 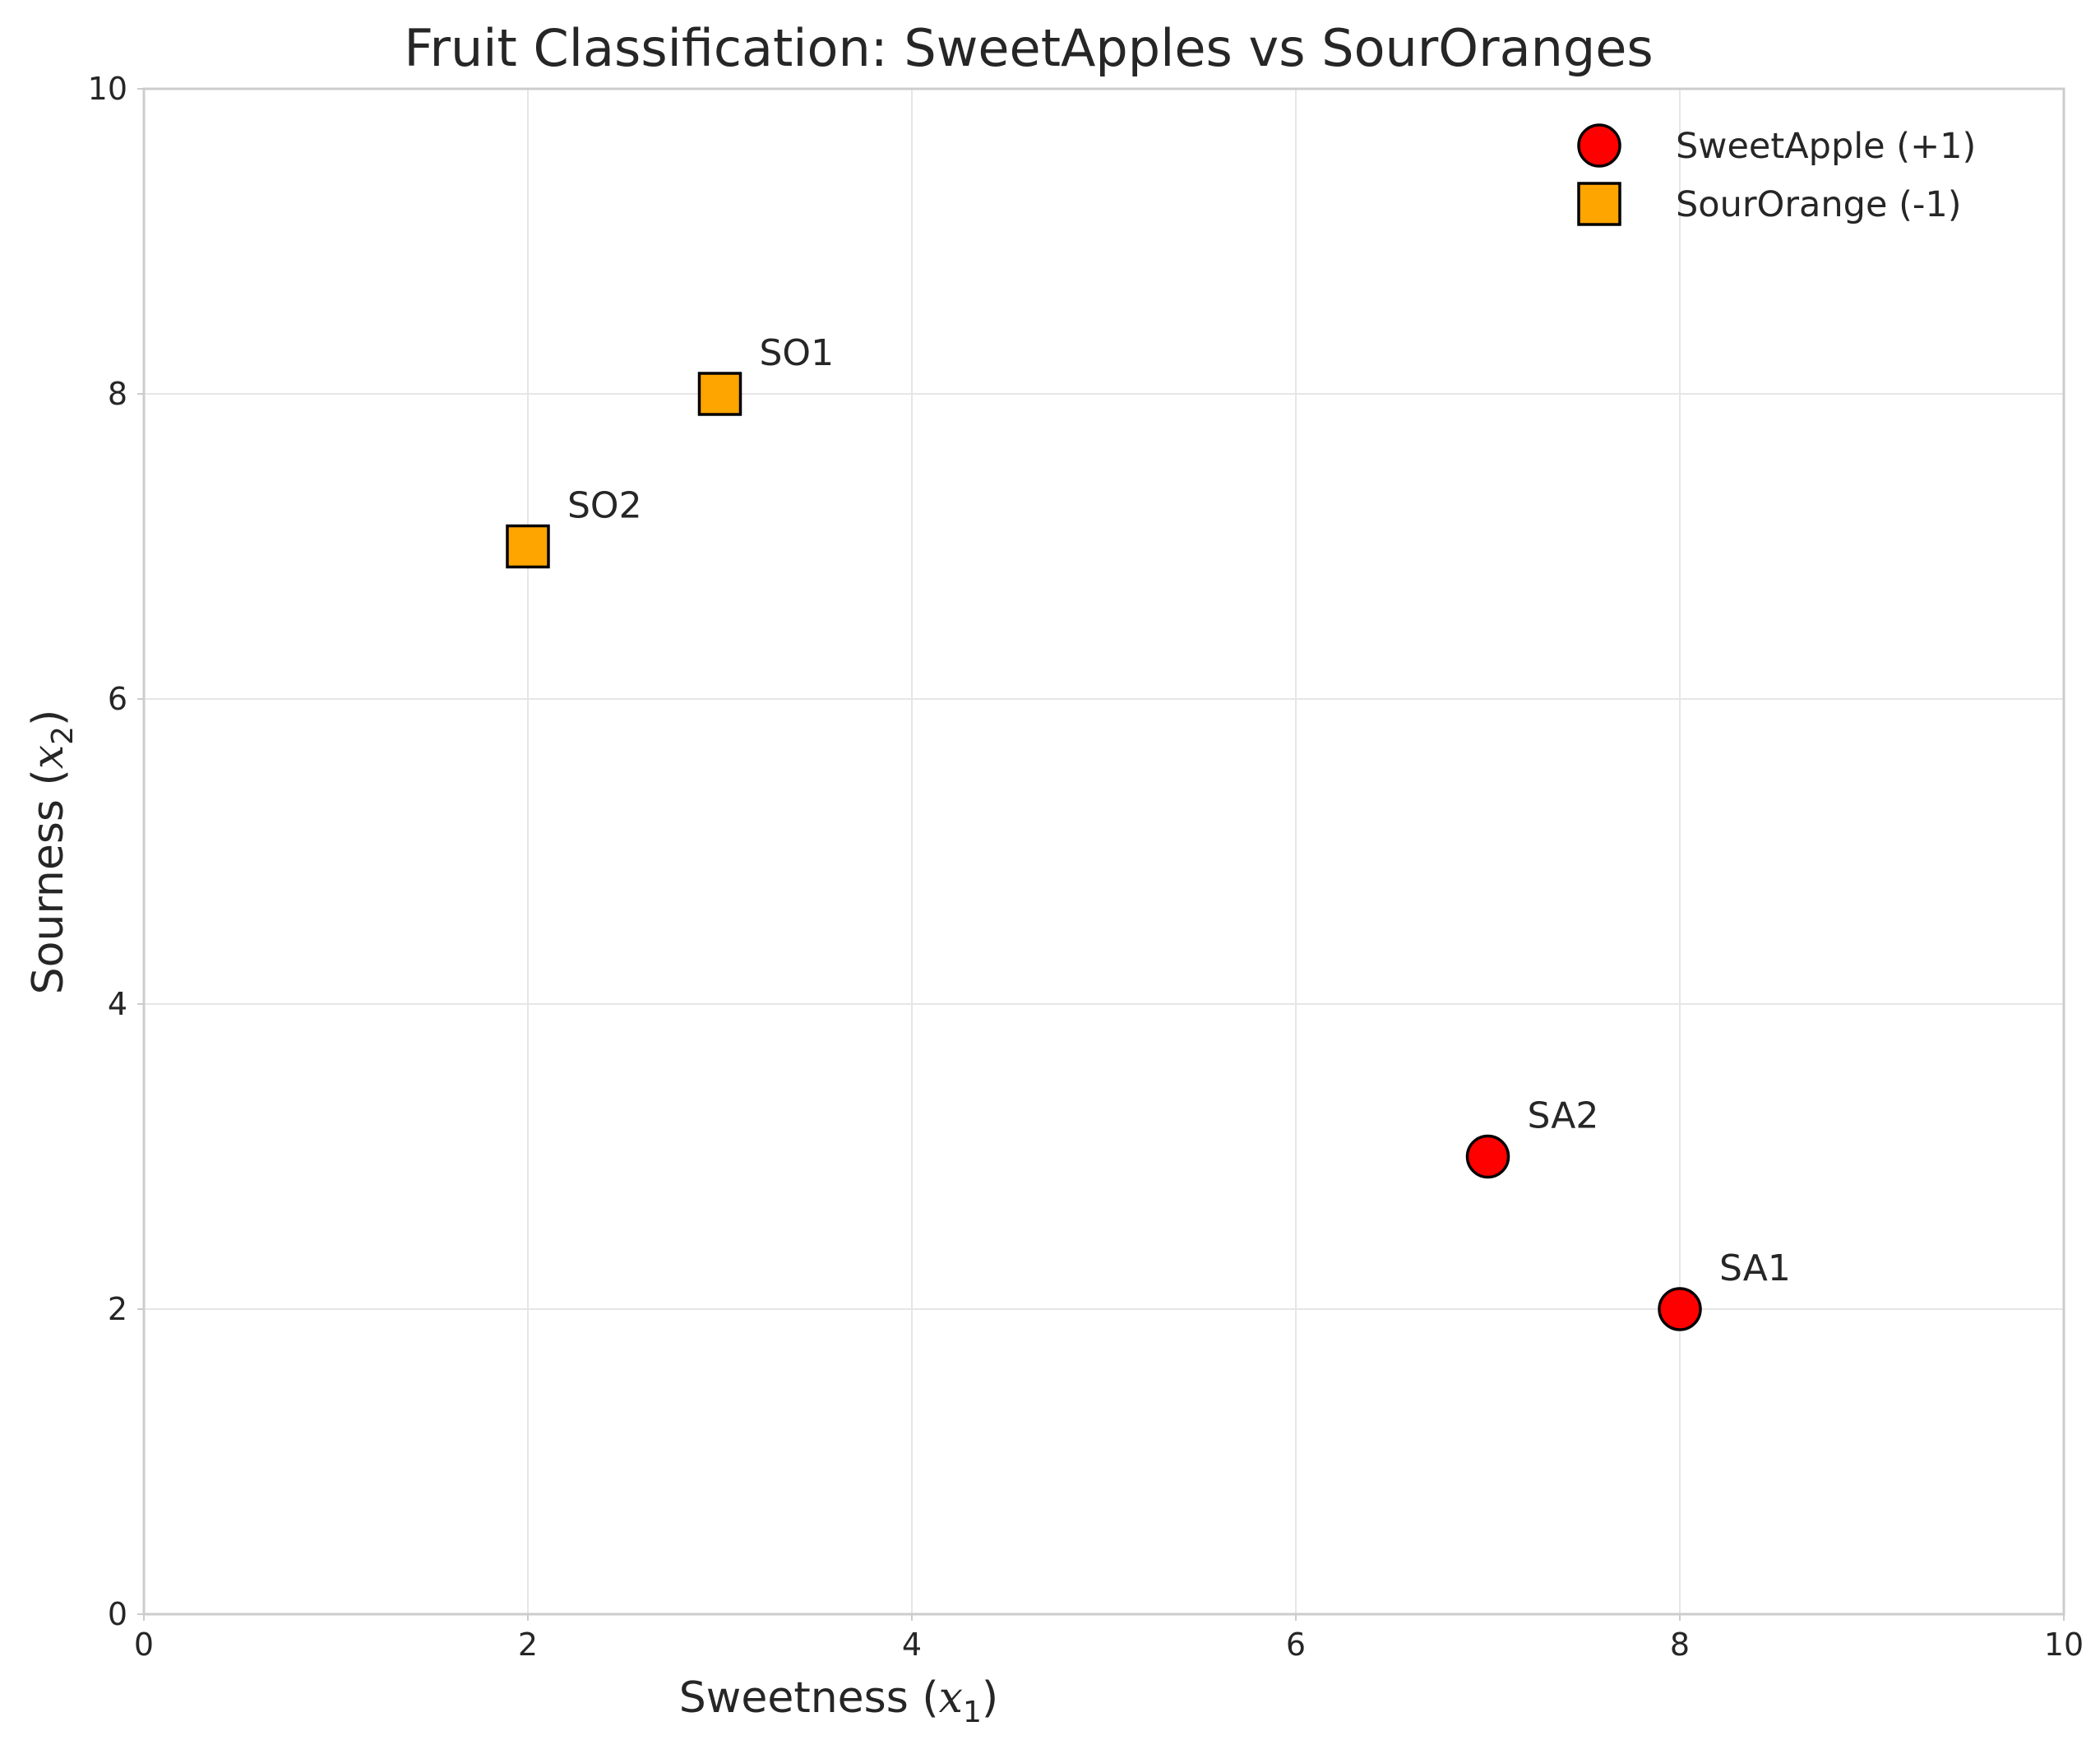 What do you see at coordinates (1776, 174) in the screenshot?
I see `legend: SweetApple (+1) SourOrange (-1)` at bounding box center [1776, 174].